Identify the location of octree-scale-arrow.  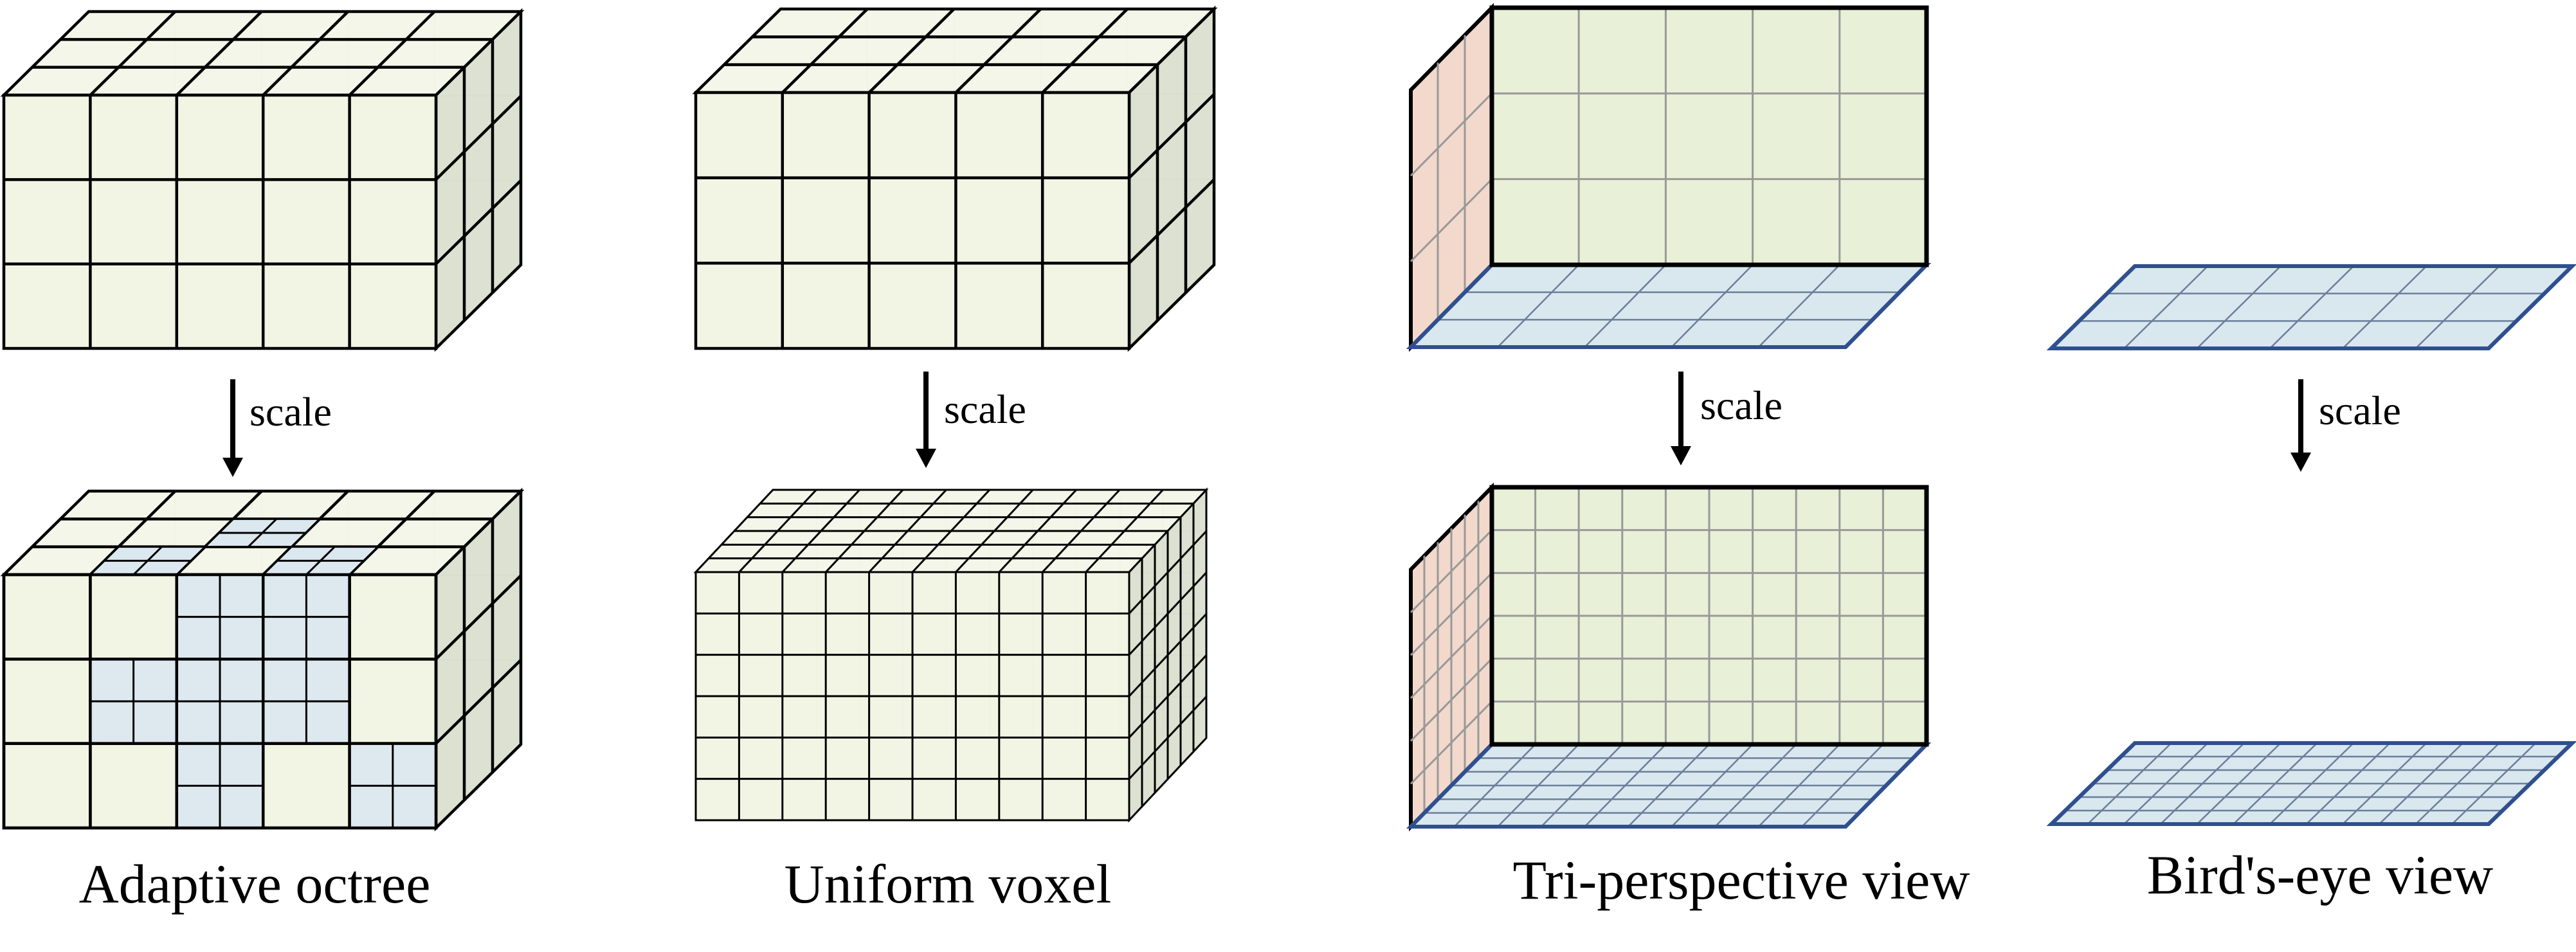
(232, 428).